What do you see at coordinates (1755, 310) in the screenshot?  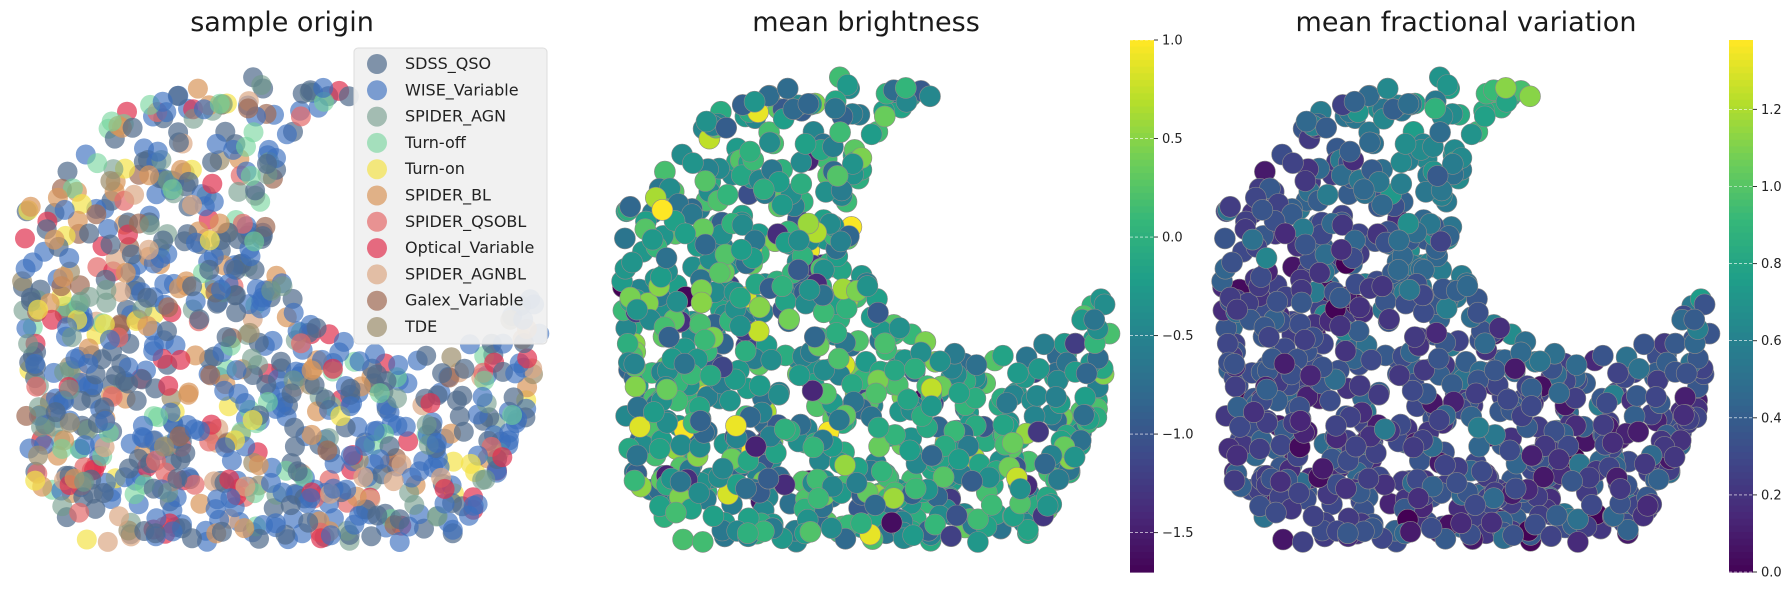 I see `colorbar: 1.2 1.0 0.8 0.6 0.4 0.2 0.0` at bounding box center [1755, 310].